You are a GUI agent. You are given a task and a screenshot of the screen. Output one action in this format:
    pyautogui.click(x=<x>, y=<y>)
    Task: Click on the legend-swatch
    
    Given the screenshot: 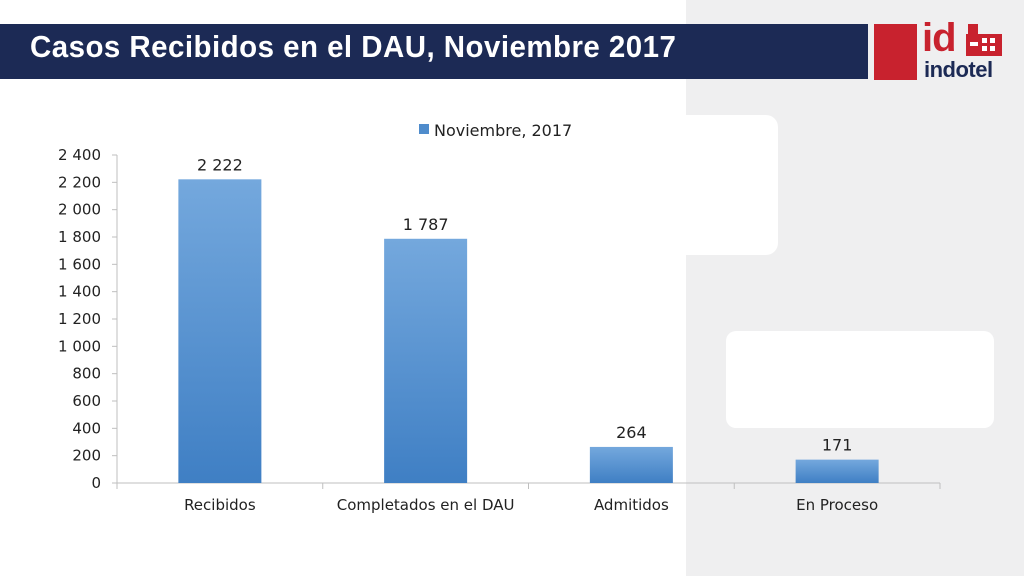 What is the action you would take?
    pyautogui.click(x=424, y=129)
    